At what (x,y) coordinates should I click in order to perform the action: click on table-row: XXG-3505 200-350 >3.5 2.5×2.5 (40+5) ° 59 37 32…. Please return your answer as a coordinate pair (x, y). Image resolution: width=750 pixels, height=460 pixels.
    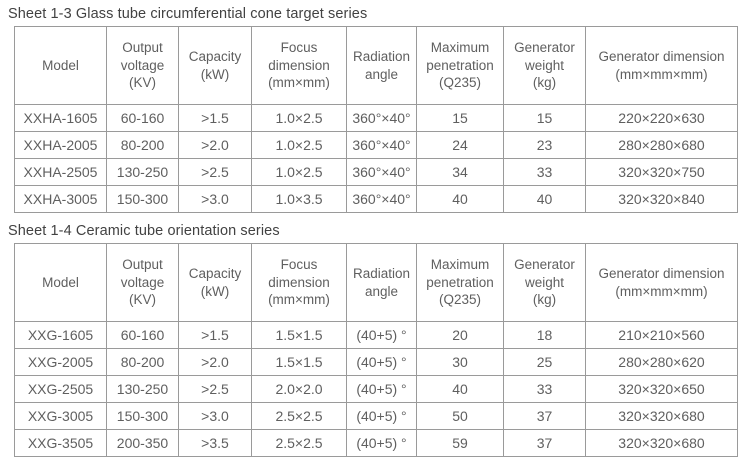
    Looking at the image, I should click on (376, 443).